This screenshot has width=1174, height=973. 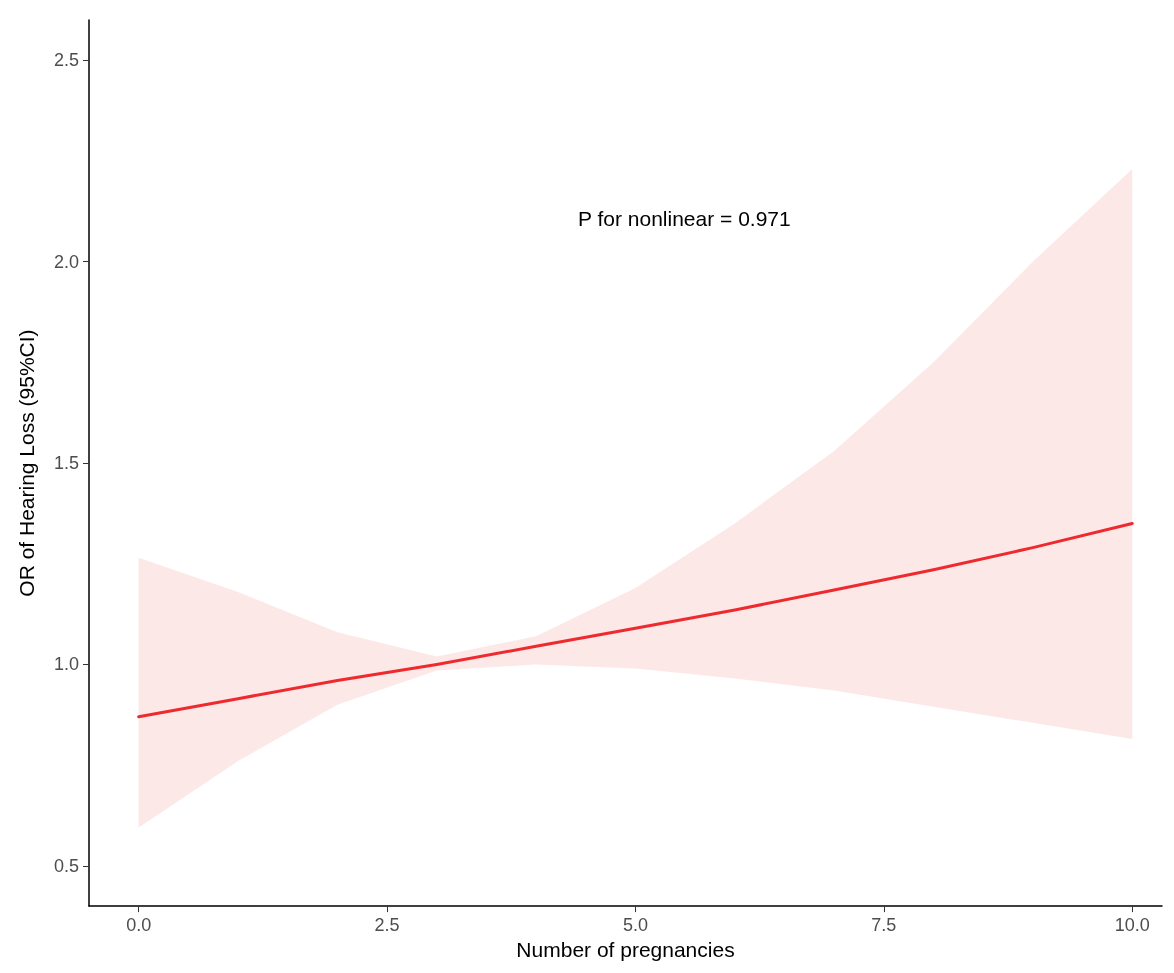 What do you see at coordinates (625, 949) in the screenshot?
I see `x-axis-title: Number of pregnancies` at bounding box center [625, 949].